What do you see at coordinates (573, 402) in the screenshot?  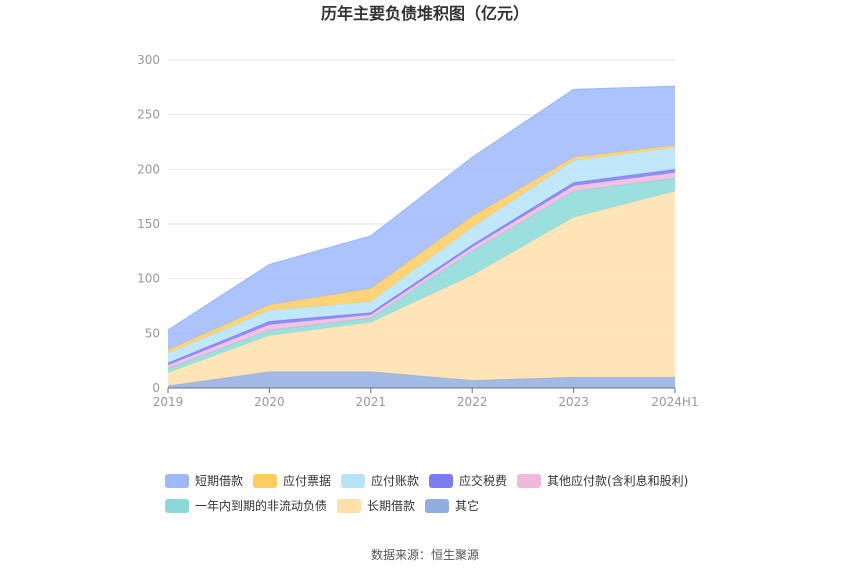 I see `x-tick-label: 2023` at bounding box center [573, 402].